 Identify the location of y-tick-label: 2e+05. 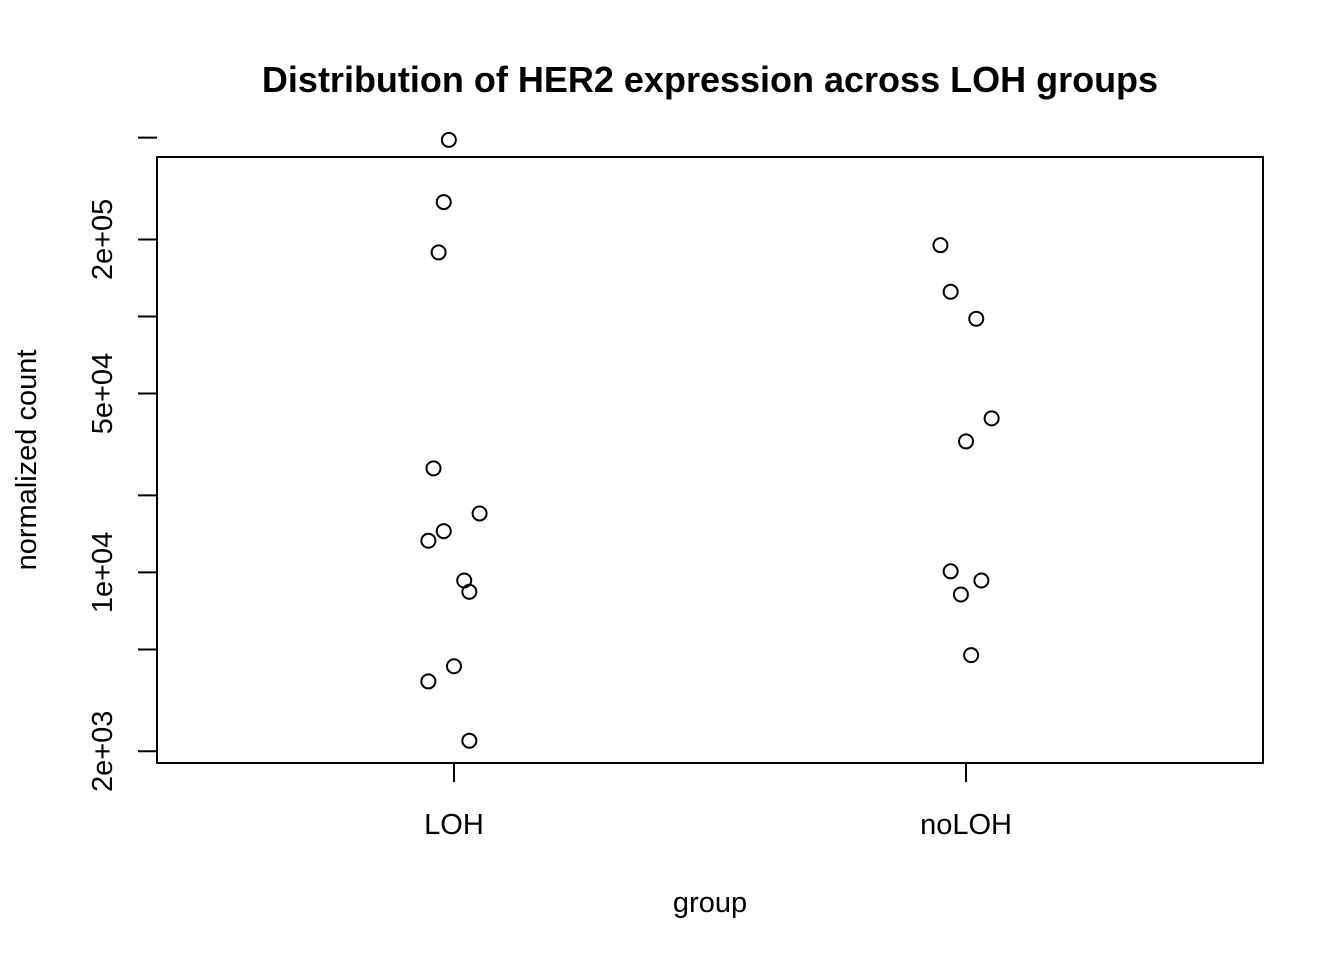
(103, 239).